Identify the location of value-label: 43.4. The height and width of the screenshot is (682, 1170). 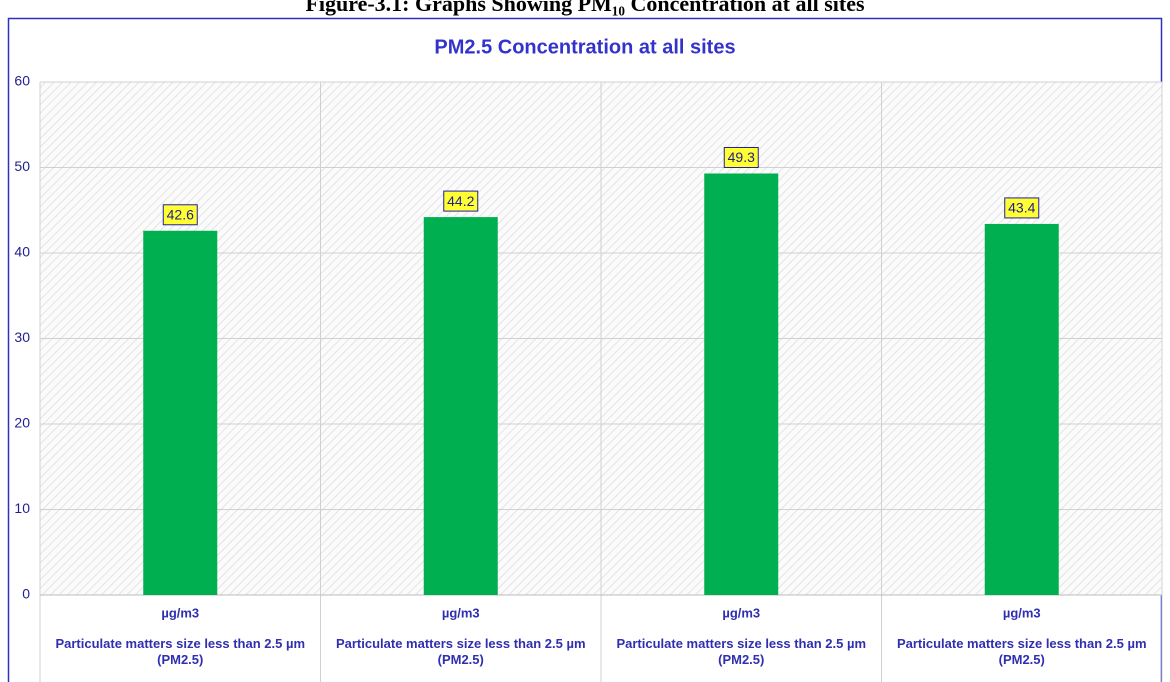
(1021, 208).